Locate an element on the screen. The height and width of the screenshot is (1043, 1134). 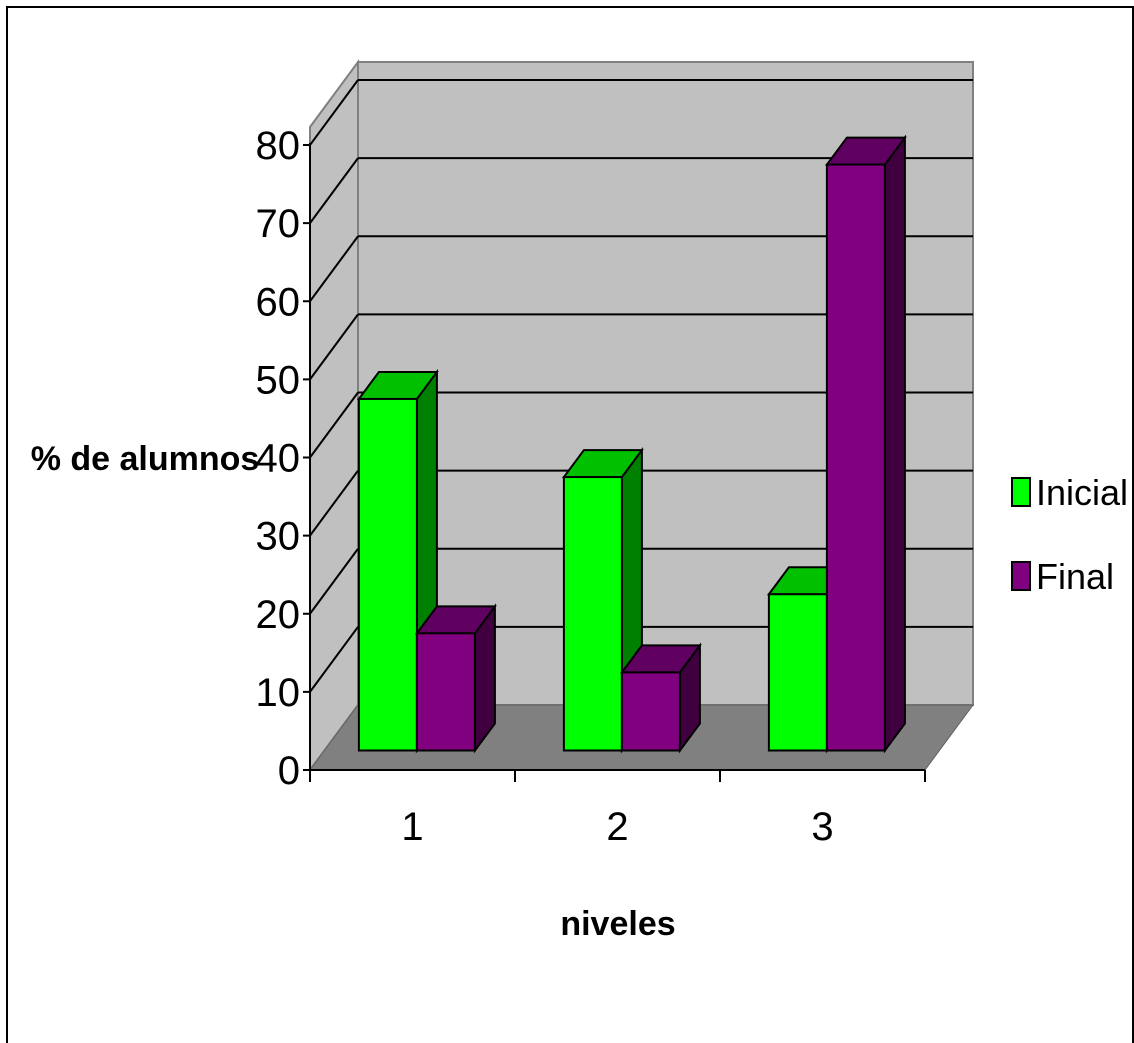
legend: Inicial Final is located at coordinates (1069, 534).